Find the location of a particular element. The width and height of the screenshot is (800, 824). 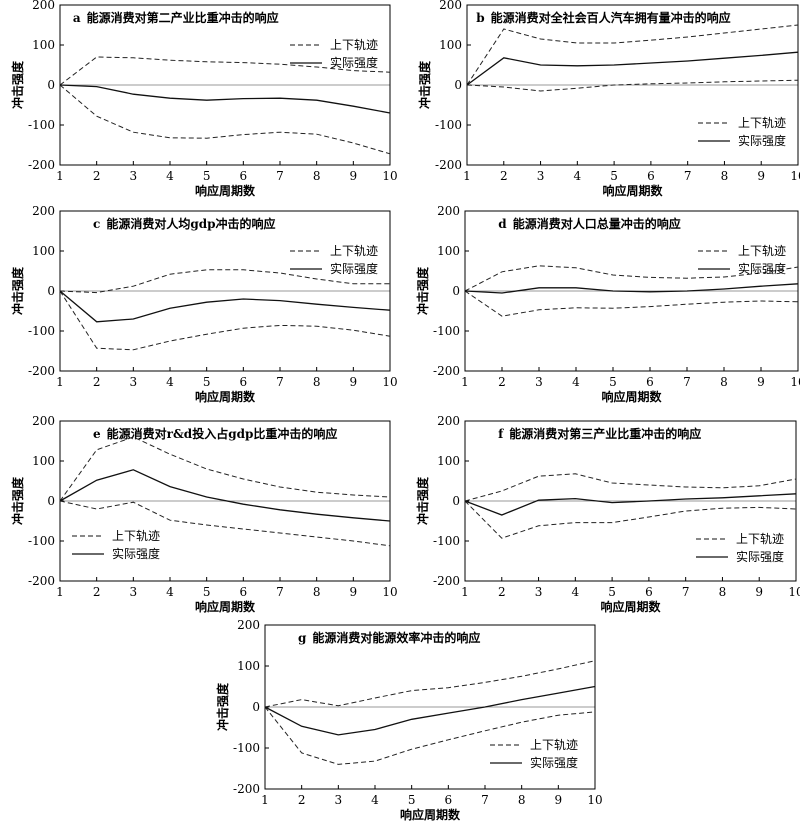

panel-title: a 能源消费对第二产业比重冲击的响应 is located at coordinates (176, 17).